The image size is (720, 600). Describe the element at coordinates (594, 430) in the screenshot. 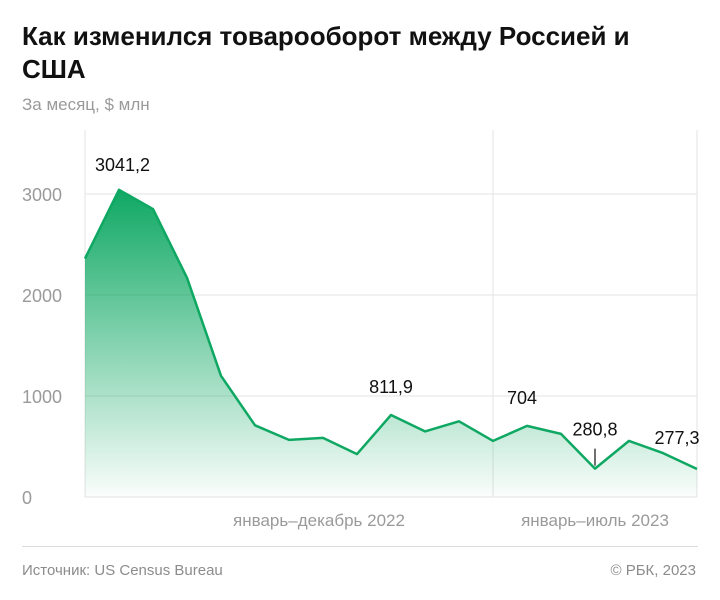

I see `data-label: 280,8` at that location.